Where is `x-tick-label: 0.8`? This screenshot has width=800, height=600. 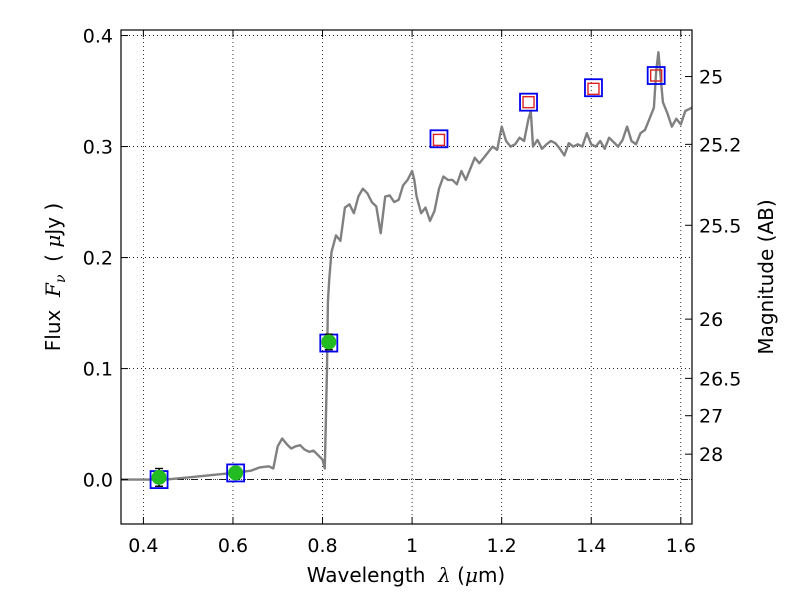 x-tick-label: 0.8 is located at coordinates (322, 546).